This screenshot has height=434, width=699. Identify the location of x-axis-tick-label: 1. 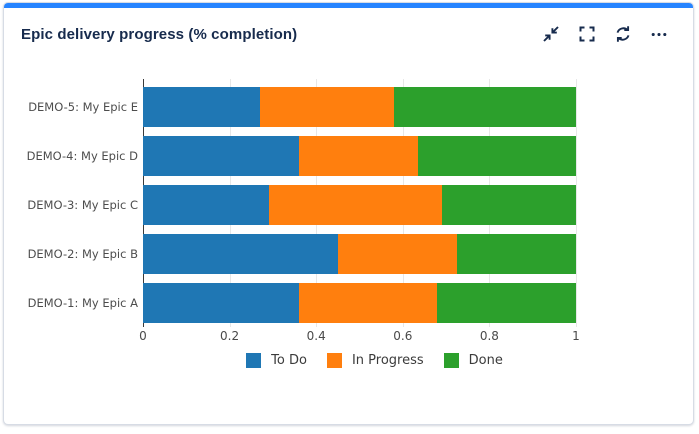
(576, 336).